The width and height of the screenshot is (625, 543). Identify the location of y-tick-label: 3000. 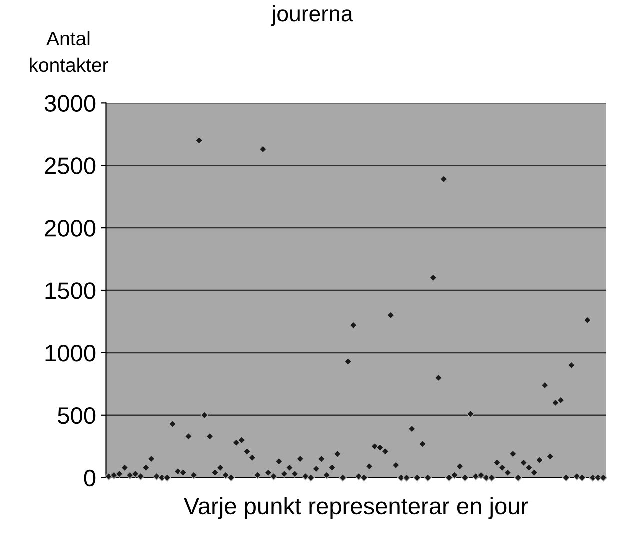
(70, 103).